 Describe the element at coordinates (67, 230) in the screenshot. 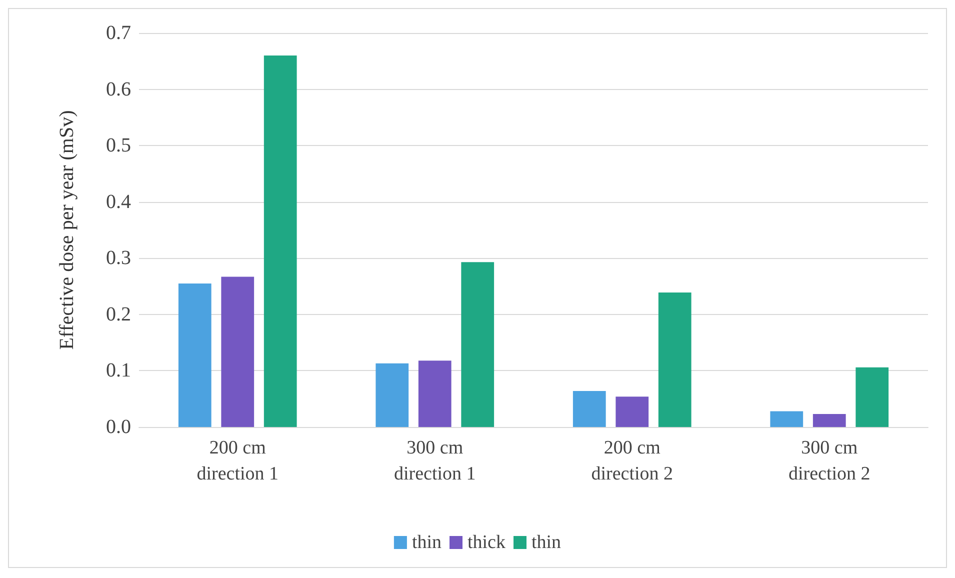

I see `y-axis-title: Effective dose per year (mSv)` at that location.